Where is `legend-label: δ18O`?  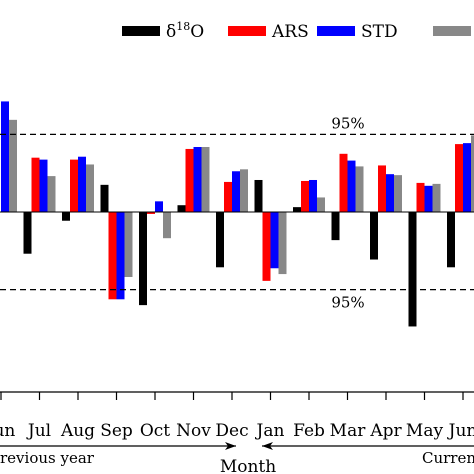
legend-label: δ18O is located at coordinates (185, 31).